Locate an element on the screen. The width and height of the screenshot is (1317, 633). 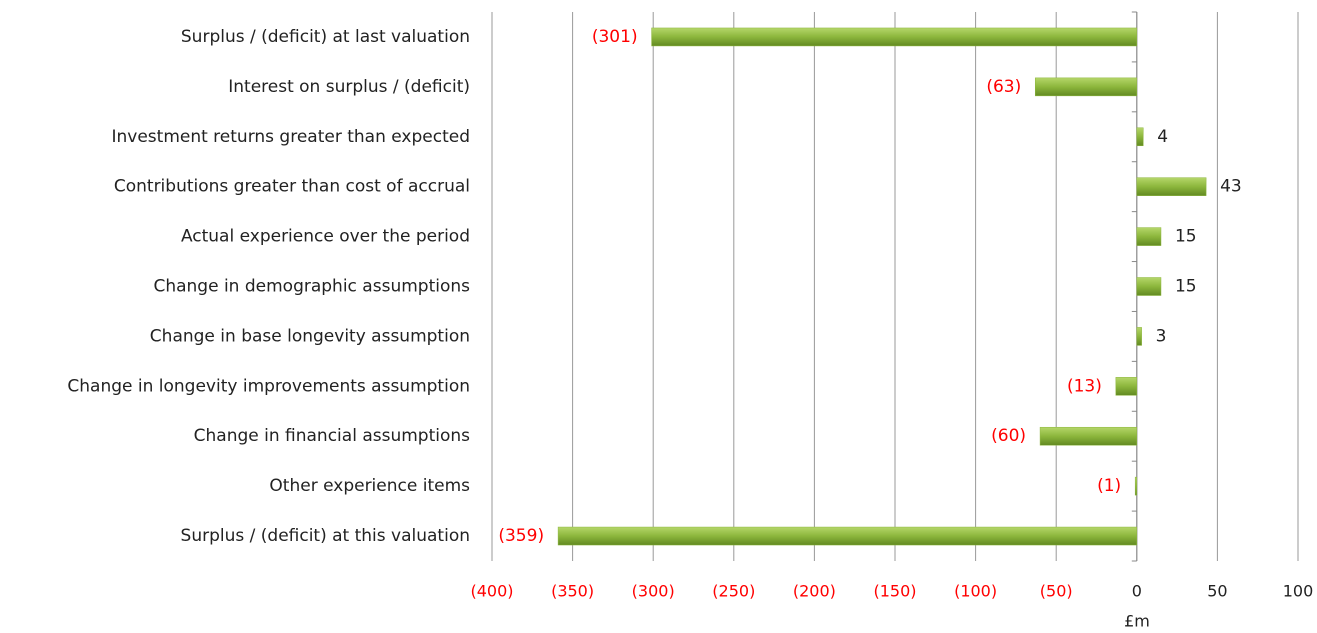
data-label: 43 is located at coordinates (1231, 187).